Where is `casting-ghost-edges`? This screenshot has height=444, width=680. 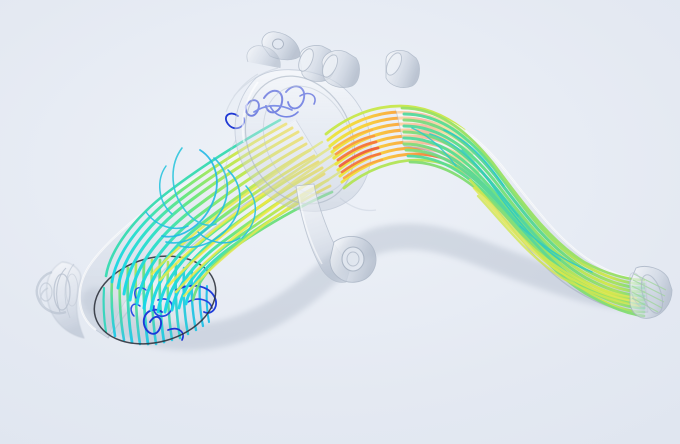 casting-ghost-edges is located at coordinates (300, 139).